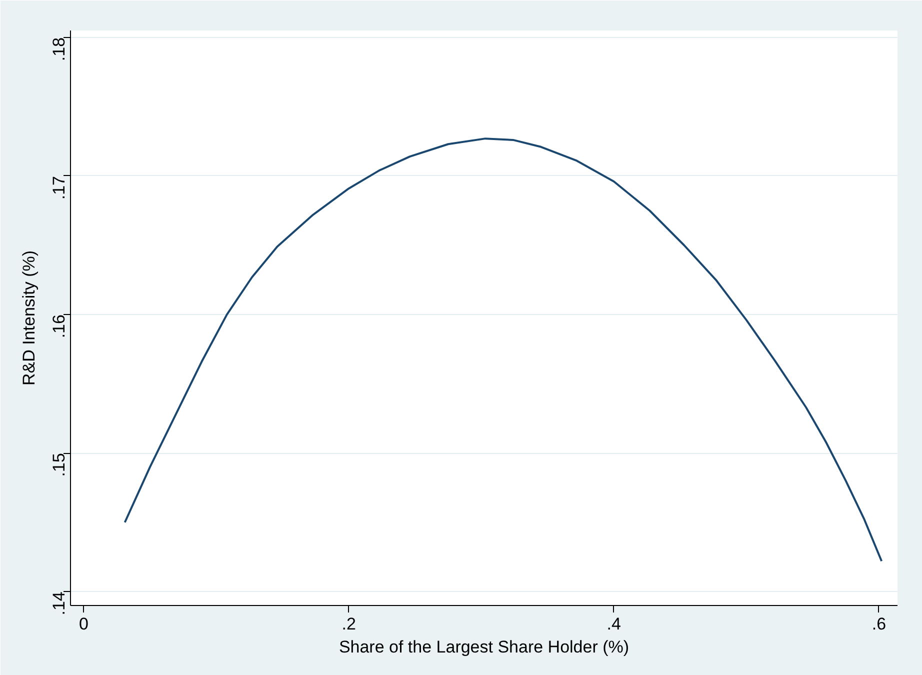  What do you see at coordinates (83, 624) in the screenshot?
I see `x-tick-label: 0` at bounding box center [83, 624].